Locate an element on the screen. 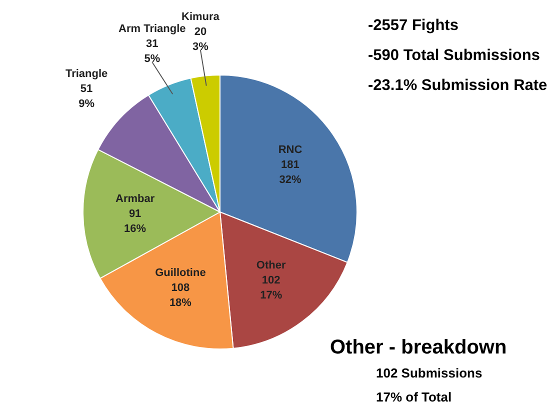 This screenshot has width=560, height=406. text: Other - breakdown is located at coordinates (418, 347).